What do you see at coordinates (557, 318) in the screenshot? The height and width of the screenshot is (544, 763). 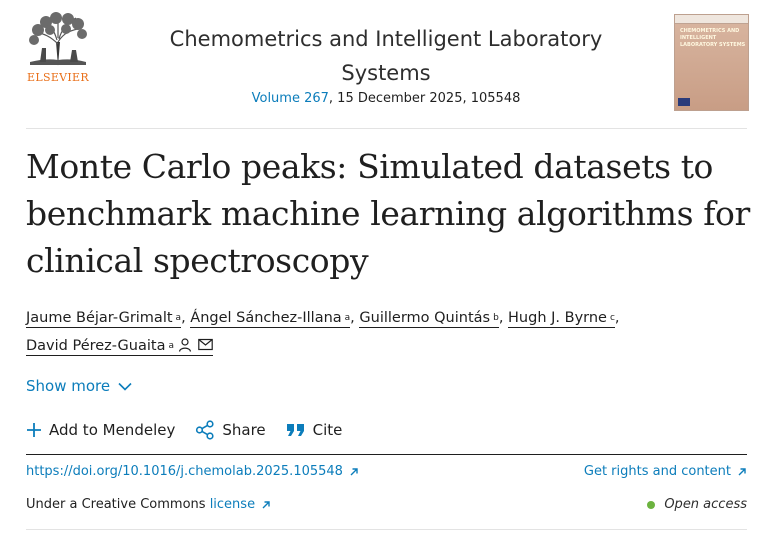 I see `author-name: Hugh J. Byrne` at bounding box center [557, 318].